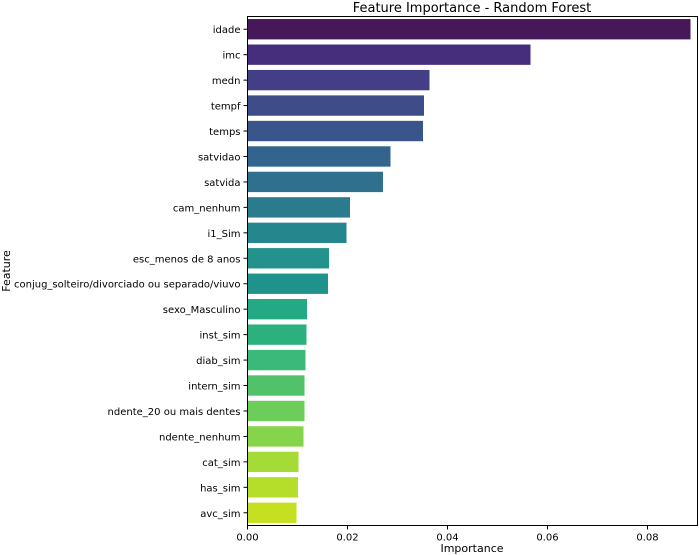  What do you see at coordinates (187, 259) in the screenshot?
I see `y-tick-label: esc_menos de 8 anos` at bounding box center [187, 259].